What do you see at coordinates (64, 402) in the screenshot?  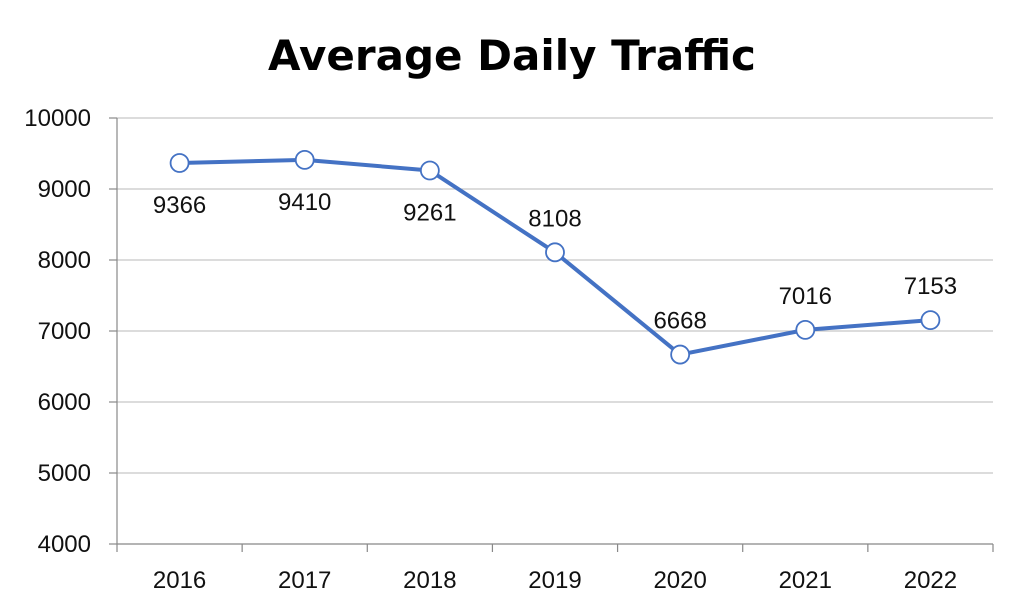 I see `y-tick-label: 6000` at bounding box center [64, 402].